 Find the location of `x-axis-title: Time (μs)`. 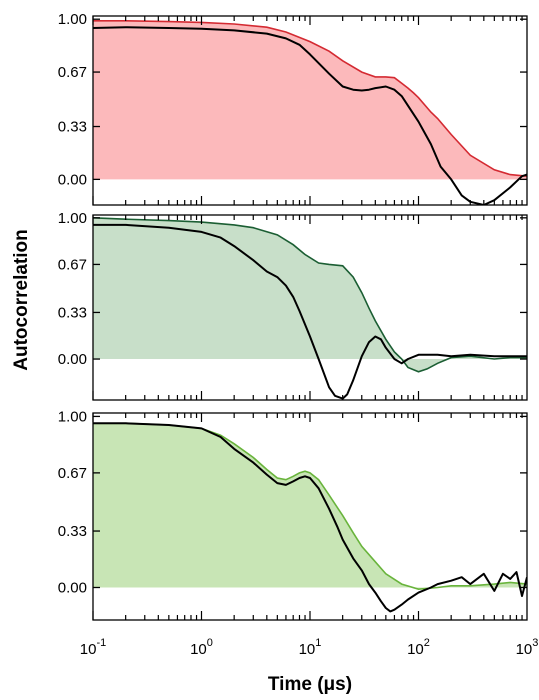

x-axis-title: Time (μs) is located at coordinates (310, 684).